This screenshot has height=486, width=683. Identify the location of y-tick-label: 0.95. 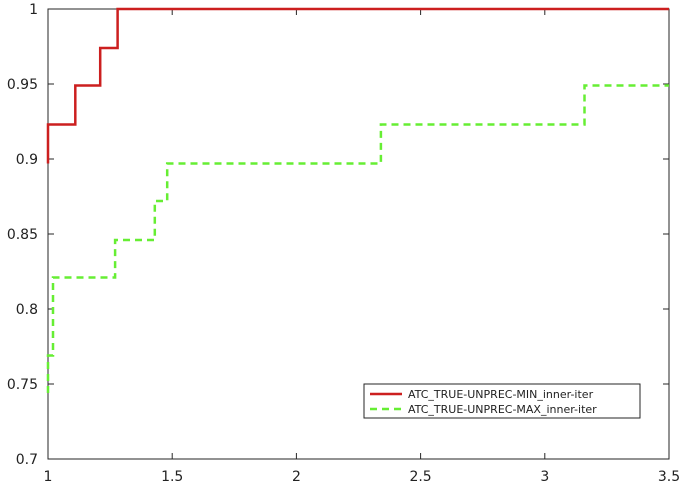
(22, 85).